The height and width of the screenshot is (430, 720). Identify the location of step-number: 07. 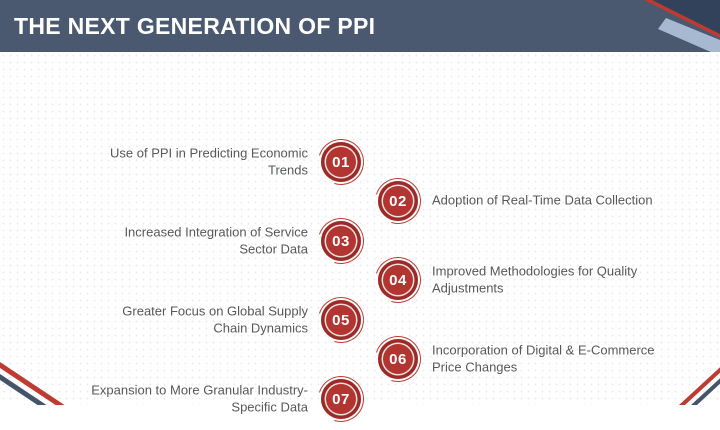
(341, 399).